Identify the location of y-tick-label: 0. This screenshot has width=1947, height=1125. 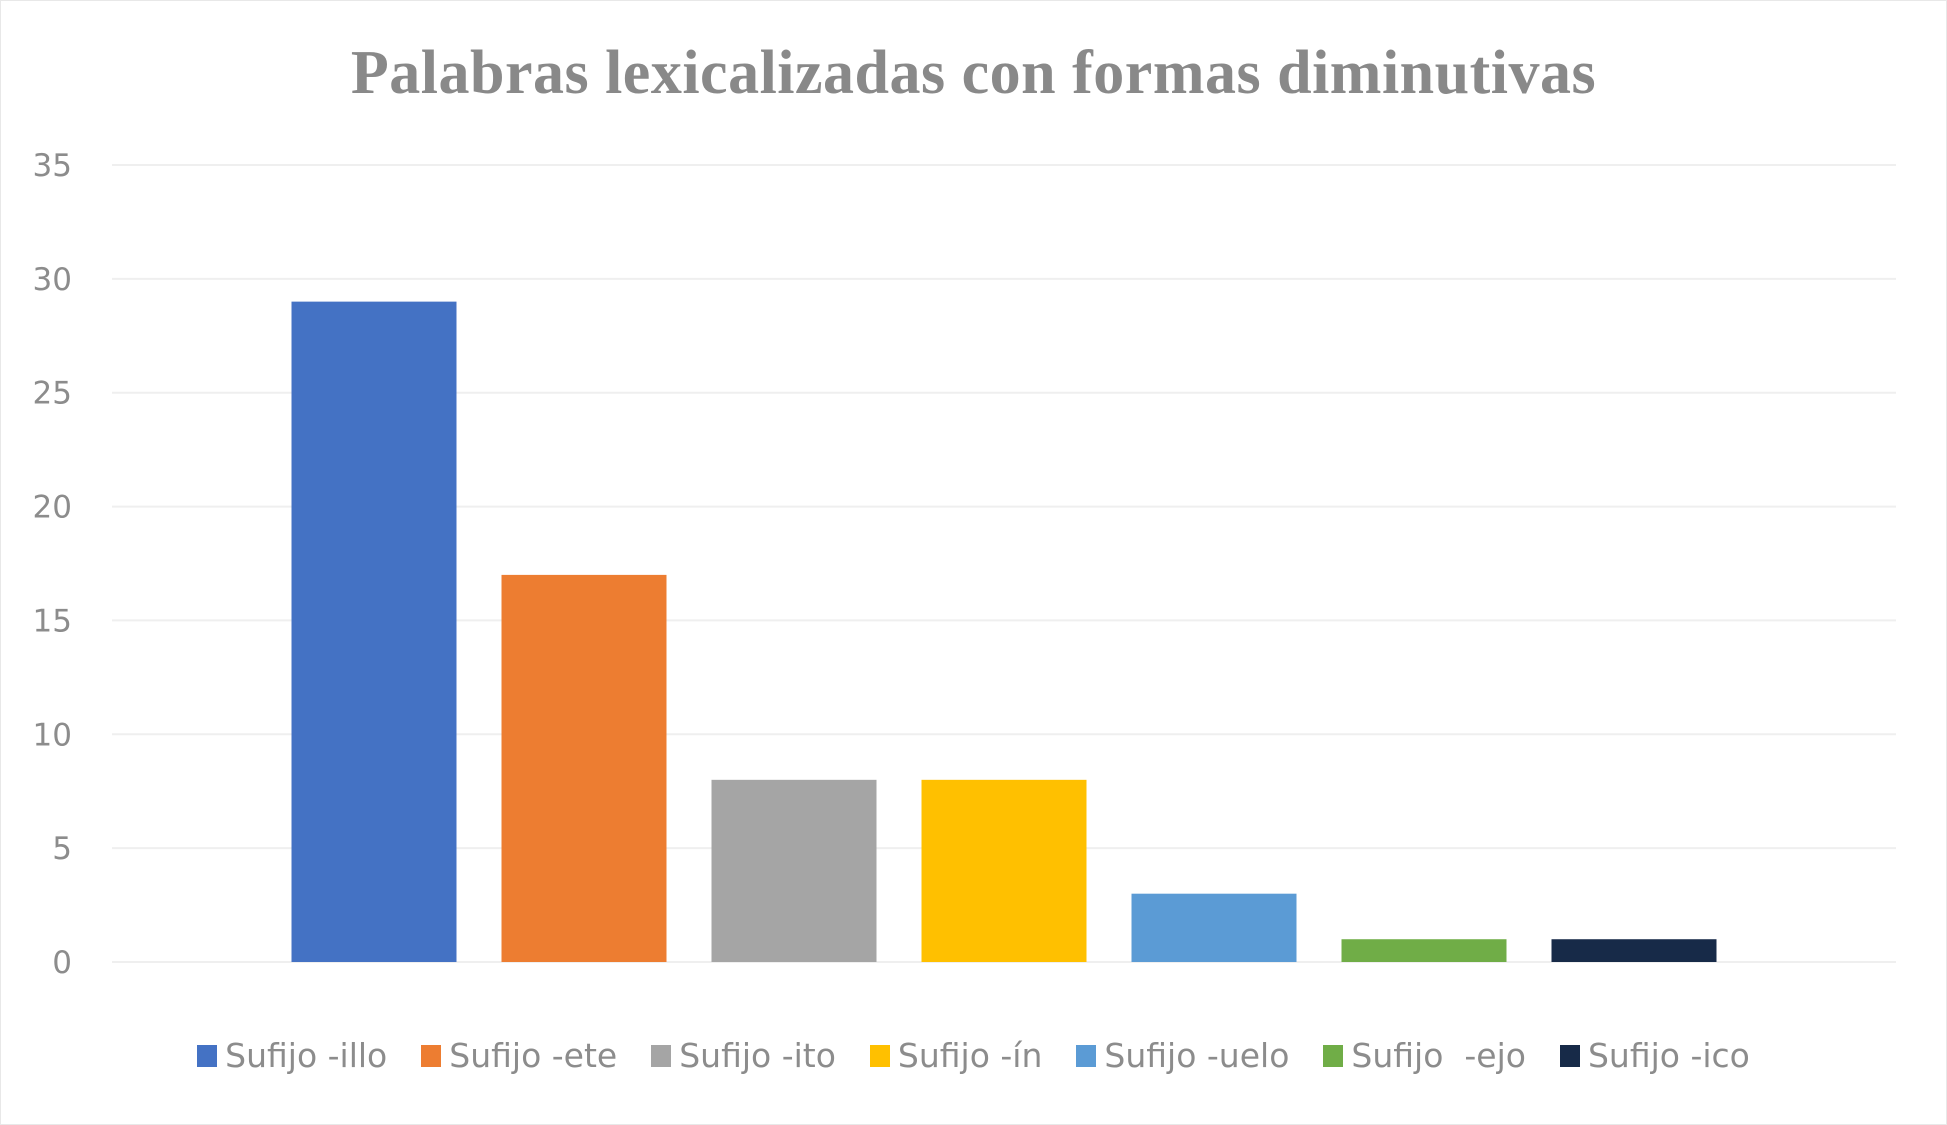
(62, 963).